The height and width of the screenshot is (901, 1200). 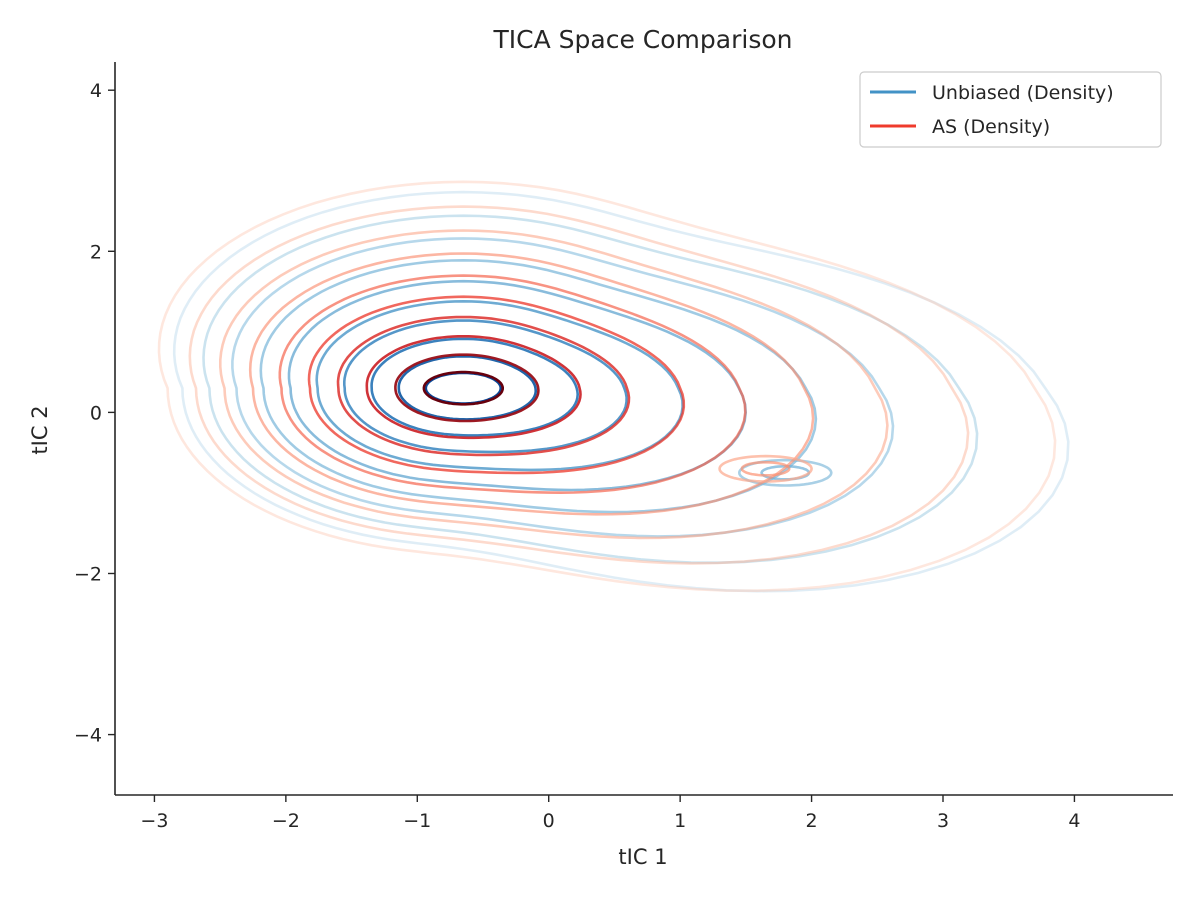 What do you see at coordinates (286, 821) in the screenshot?
I see `x-tick-label: −2` at bounding box center [286, 821].